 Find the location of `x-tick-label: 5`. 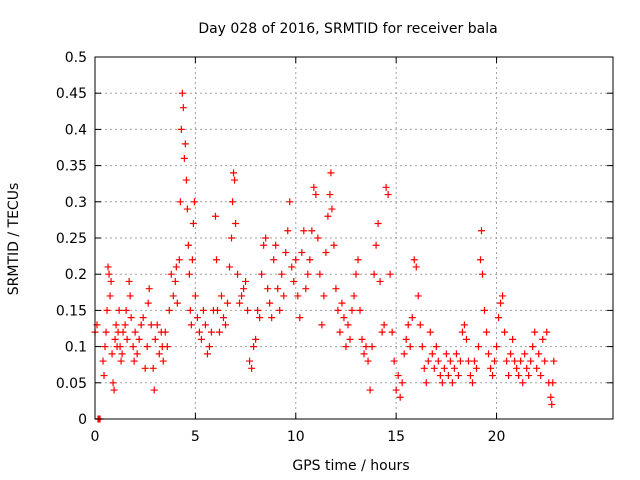

x-tick-label: 5 is located at coordinates (195, 437).